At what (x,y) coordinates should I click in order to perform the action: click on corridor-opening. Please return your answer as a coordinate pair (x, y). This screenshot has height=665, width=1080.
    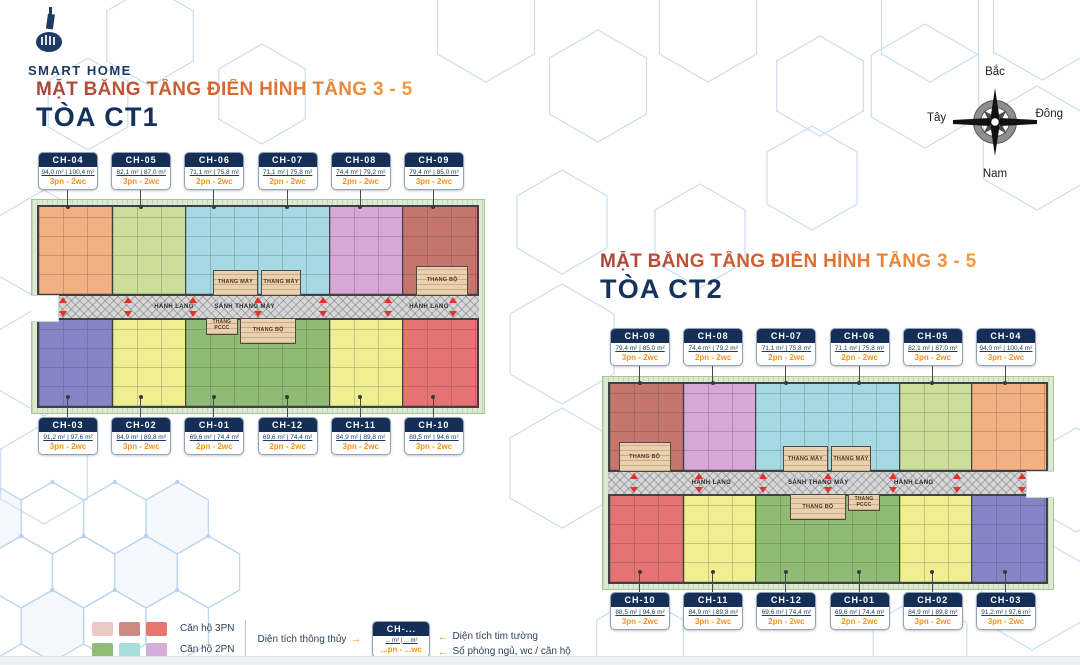
    Looking at the image, I should click on (1040, 484).